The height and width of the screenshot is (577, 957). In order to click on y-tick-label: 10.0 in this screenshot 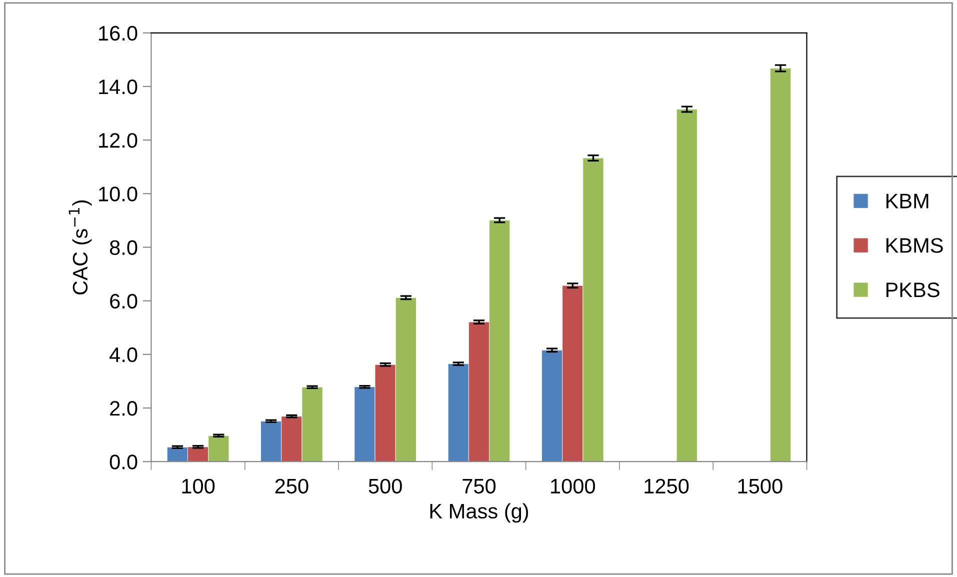, I will do `click(118, 194)`.